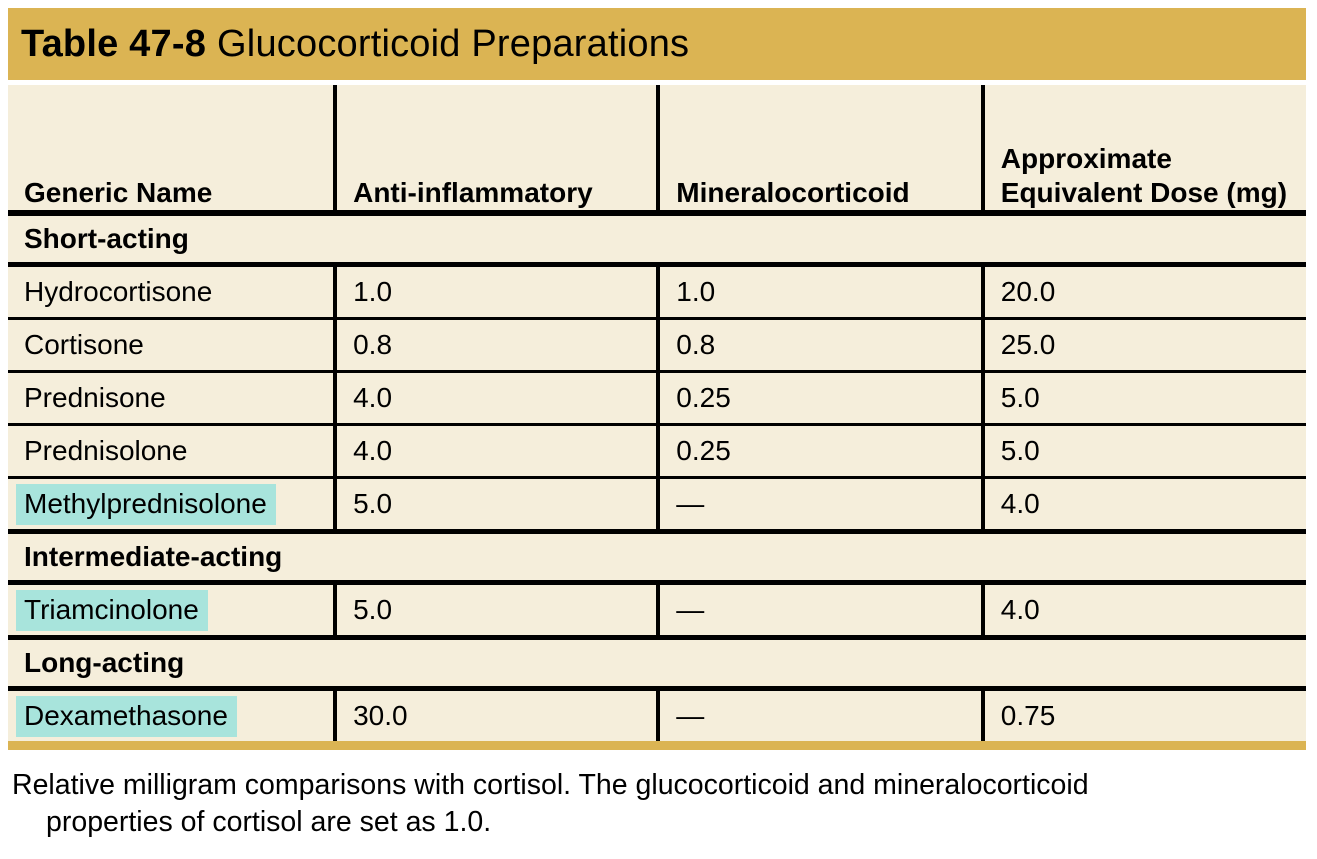  I want to click on section-header-label: Long-acting, so click(657, 663).